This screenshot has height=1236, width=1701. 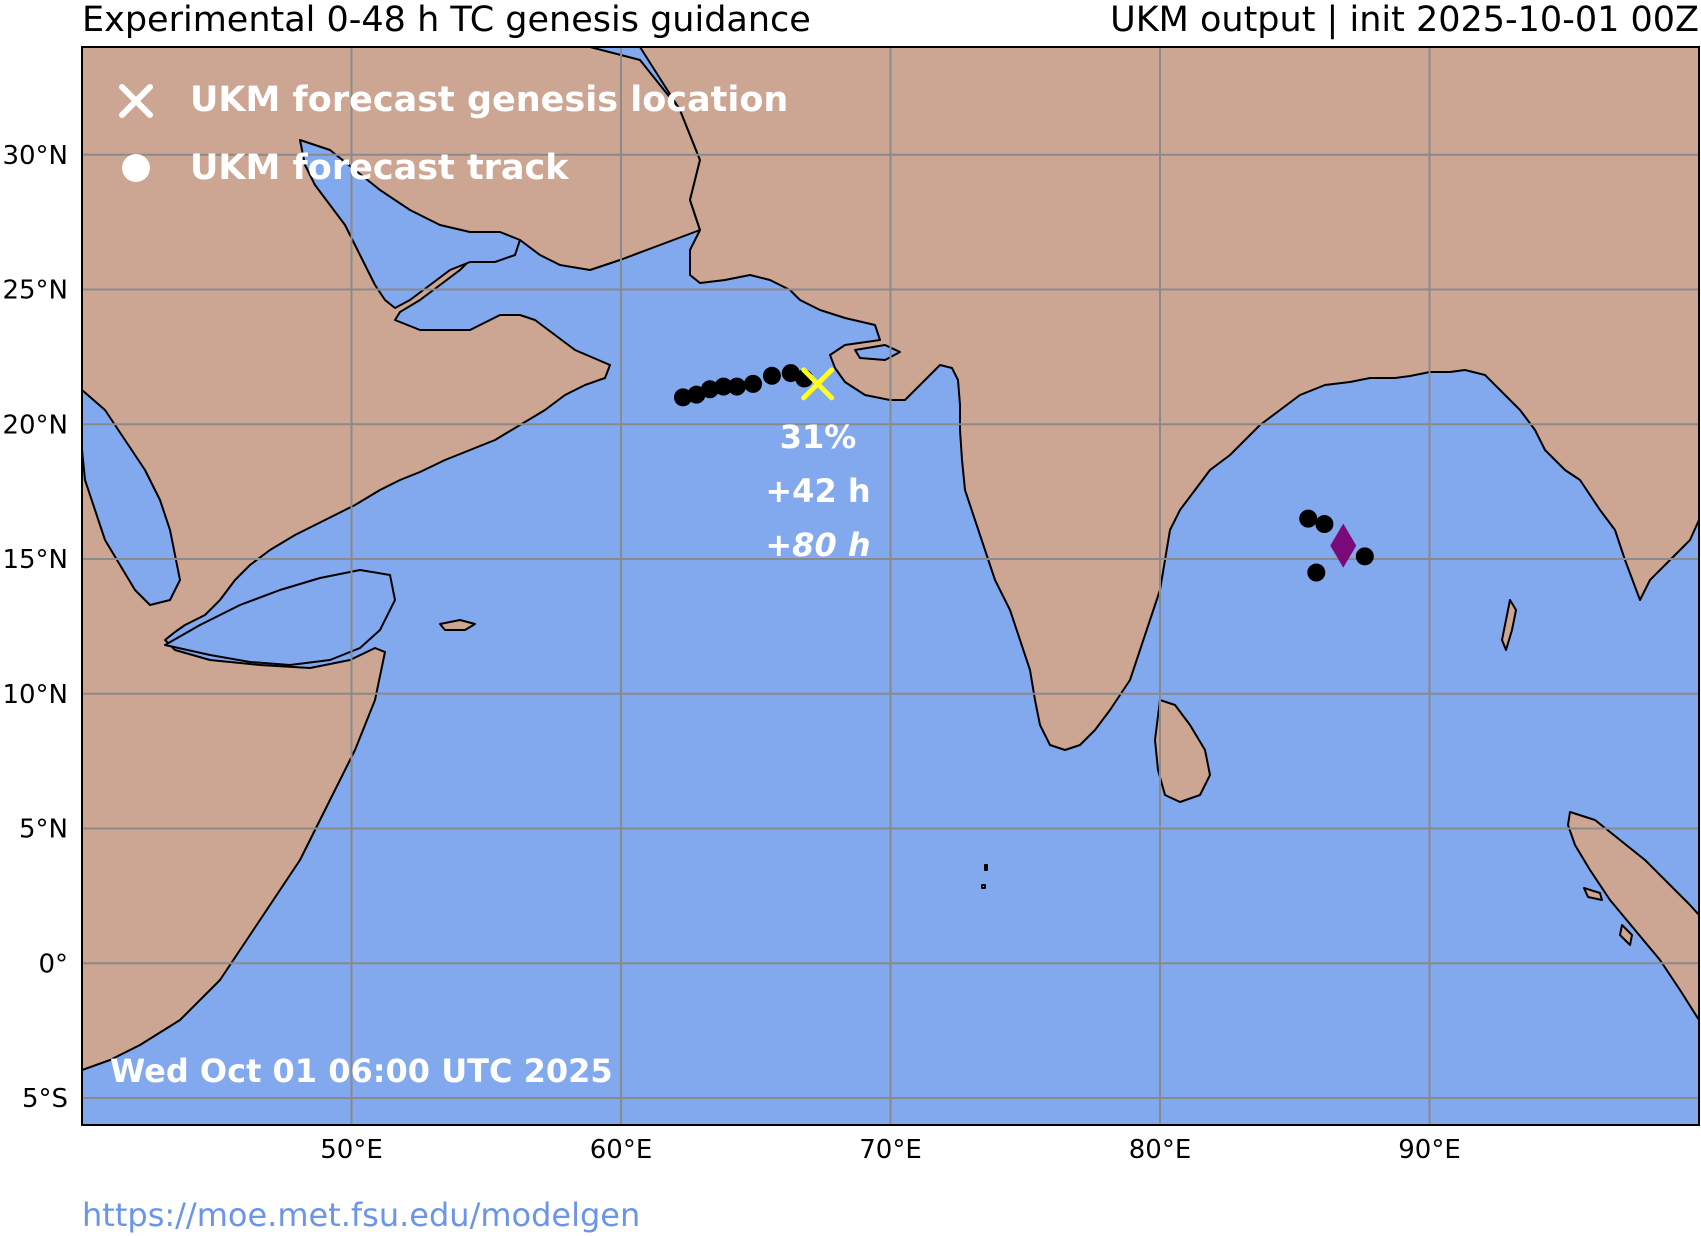 I want to click on genesis-time-label: +42 h, so click(x=817, y=491).